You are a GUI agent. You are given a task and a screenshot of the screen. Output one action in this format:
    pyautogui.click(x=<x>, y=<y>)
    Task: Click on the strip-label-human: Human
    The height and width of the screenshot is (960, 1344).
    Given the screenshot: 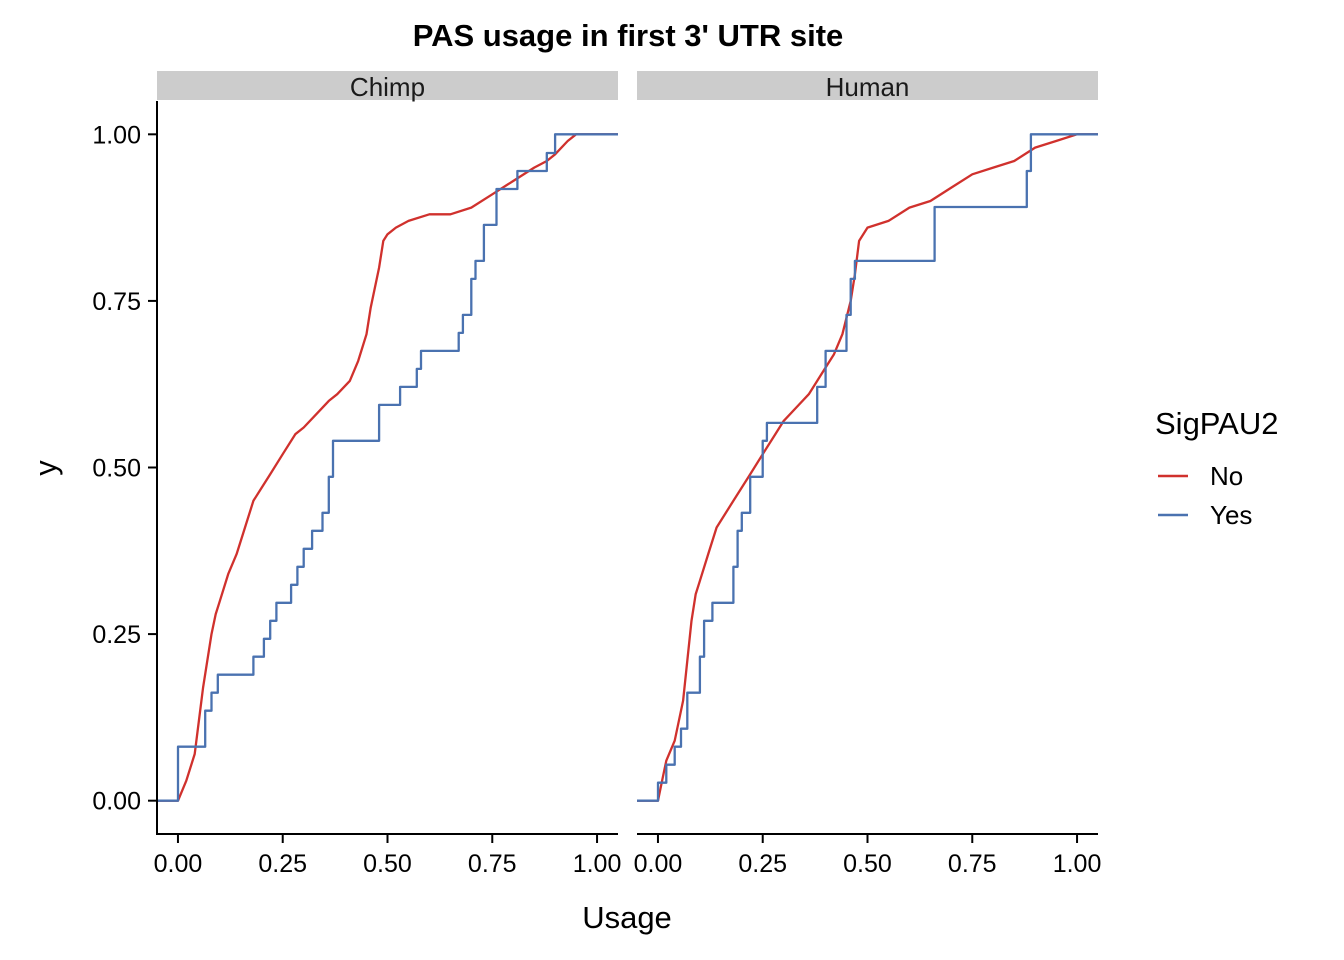 What is the action you would take?
    pyautogui.click(x=868, y=87)
    